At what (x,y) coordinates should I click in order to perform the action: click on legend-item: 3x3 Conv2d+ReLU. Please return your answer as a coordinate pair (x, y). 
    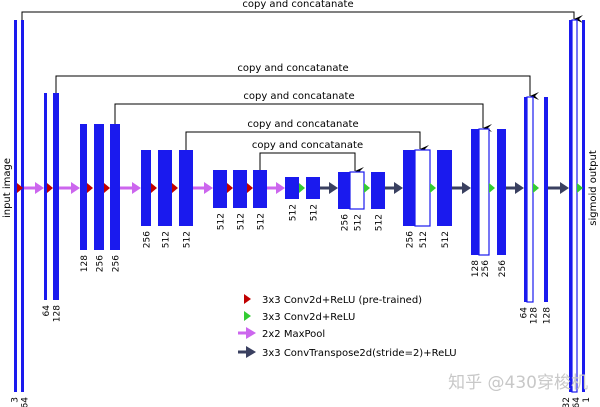
    Looking at the image, I should click on (299, 317).